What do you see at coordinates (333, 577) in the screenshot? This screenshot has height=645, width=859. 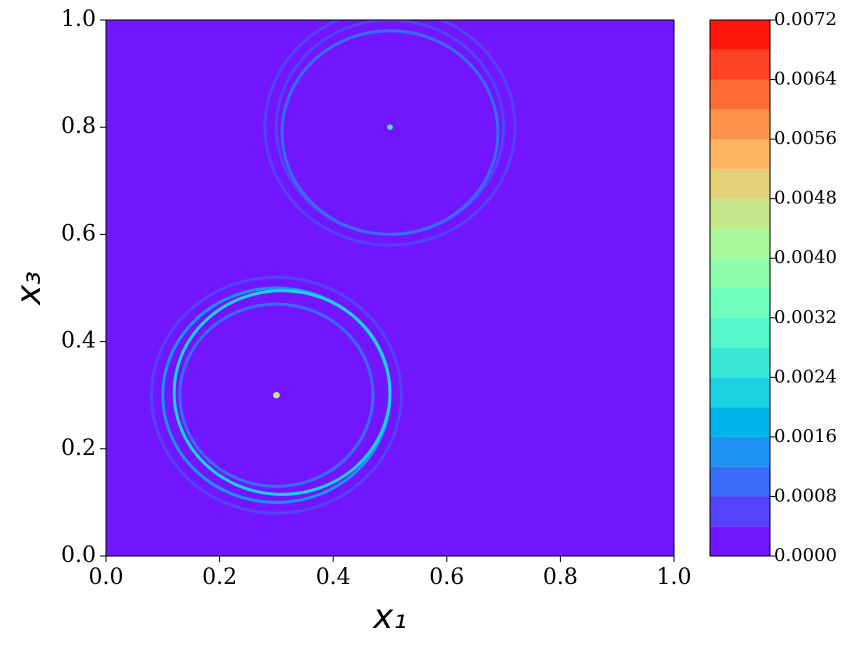 I see `x-tick-label: 0.4` at bounding box center [333, 577].